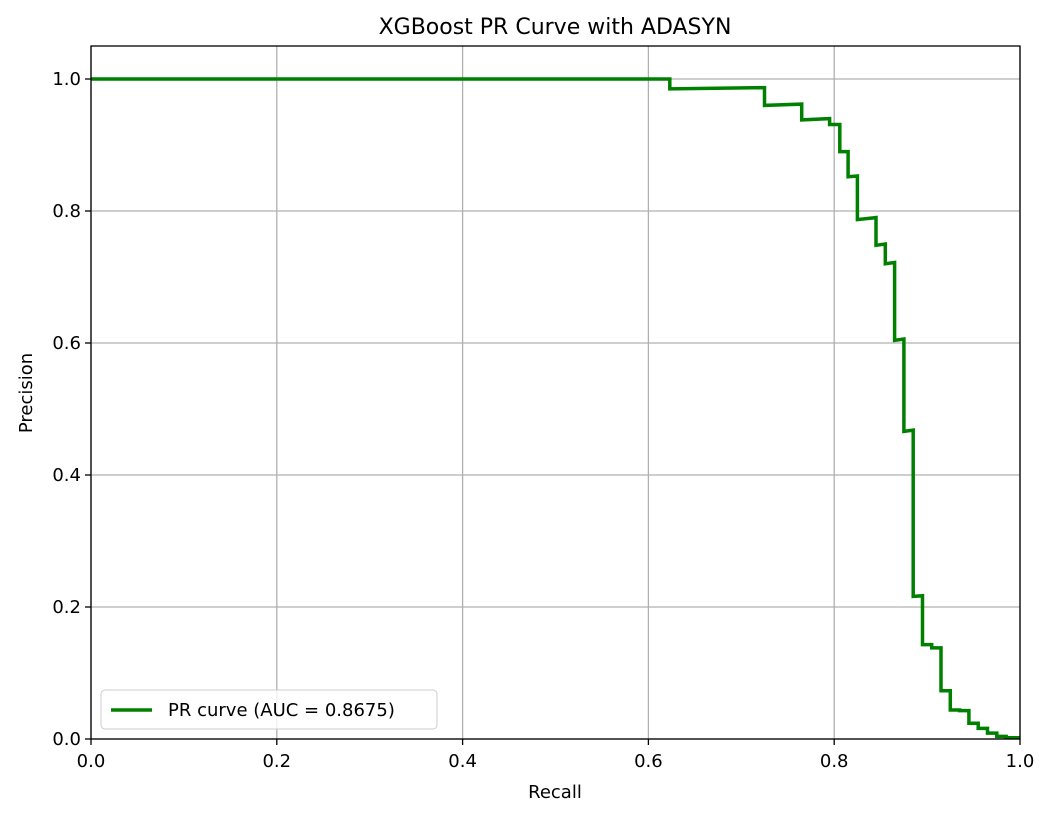 Image resolution: width=1052 pixels, height=817 pixels. Describe the element at coordinates (555, 792) in the screenshot. I see `x-axis-title: Recall` at that location.